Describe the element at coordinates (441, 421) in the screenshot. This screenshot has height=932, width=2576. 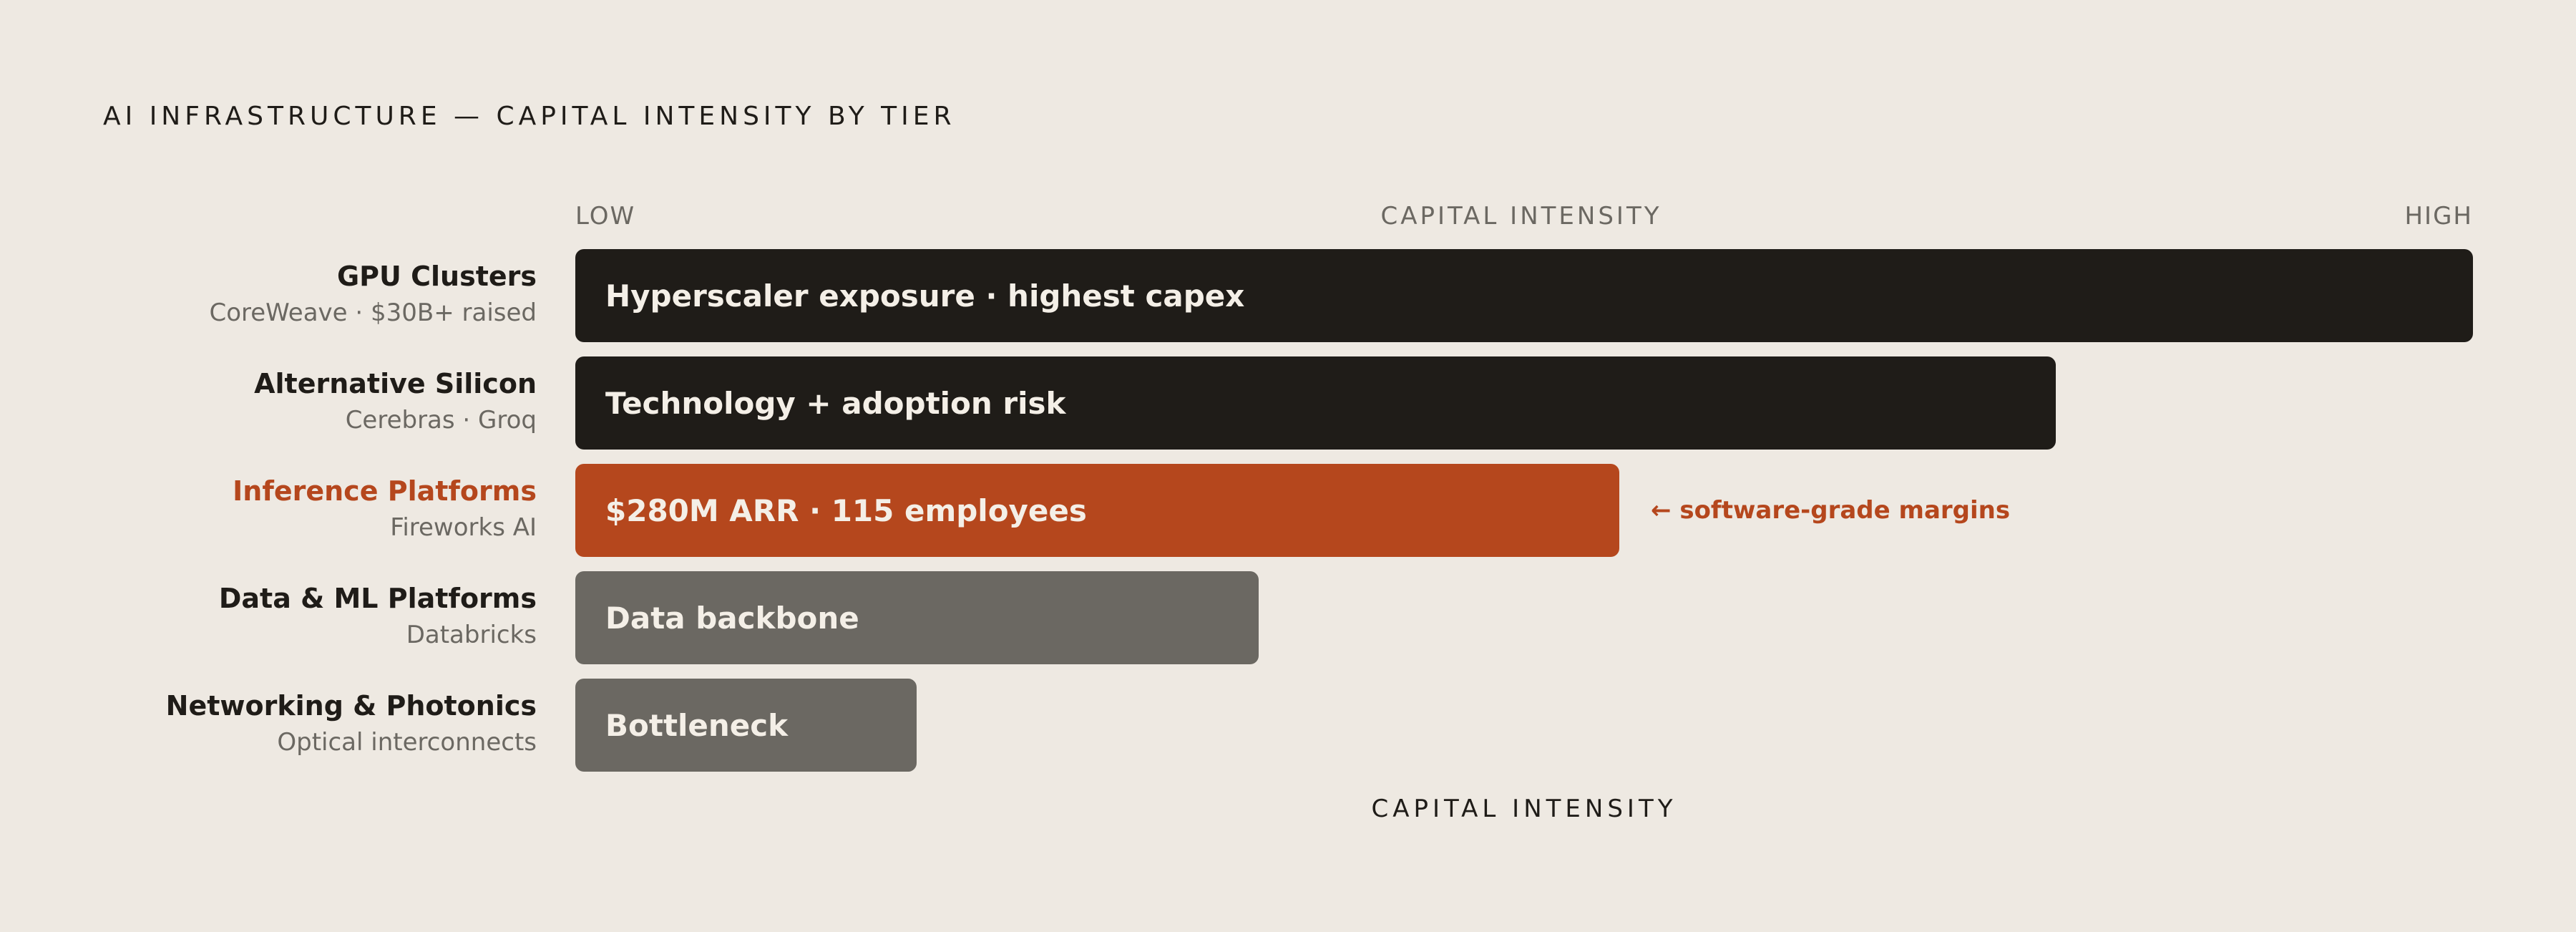
I see `category-subtitle: Cerebras · Groq` at that location.